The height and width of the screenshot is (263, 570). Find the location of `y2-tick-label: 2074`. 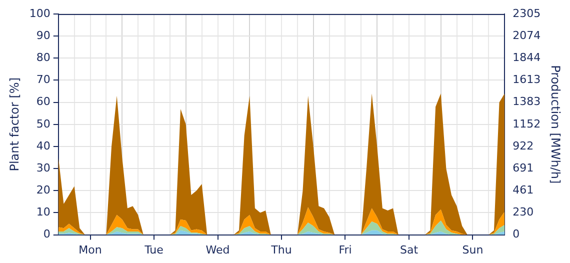

y2-tick-label: 2074 is located at coordinates (526, 35).